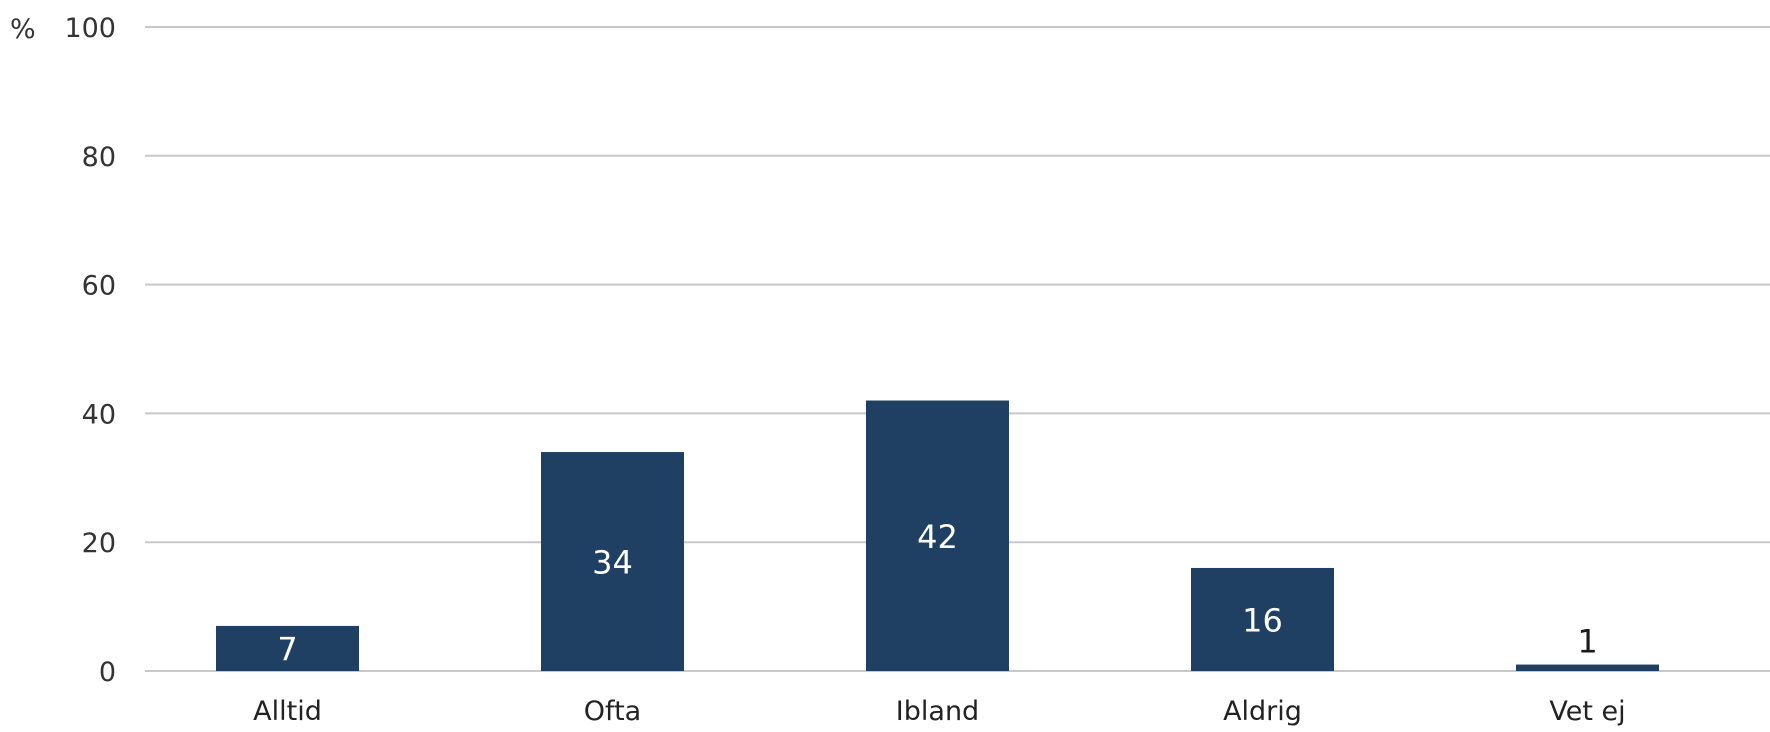  I want to click on bar-ofta, so click(612, 561).